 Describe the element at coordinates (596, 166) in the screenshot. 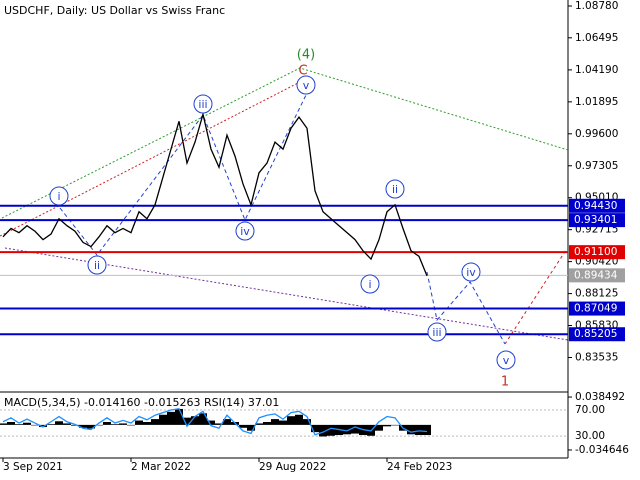

I see `y-tick-label: 0.97305` at that location.